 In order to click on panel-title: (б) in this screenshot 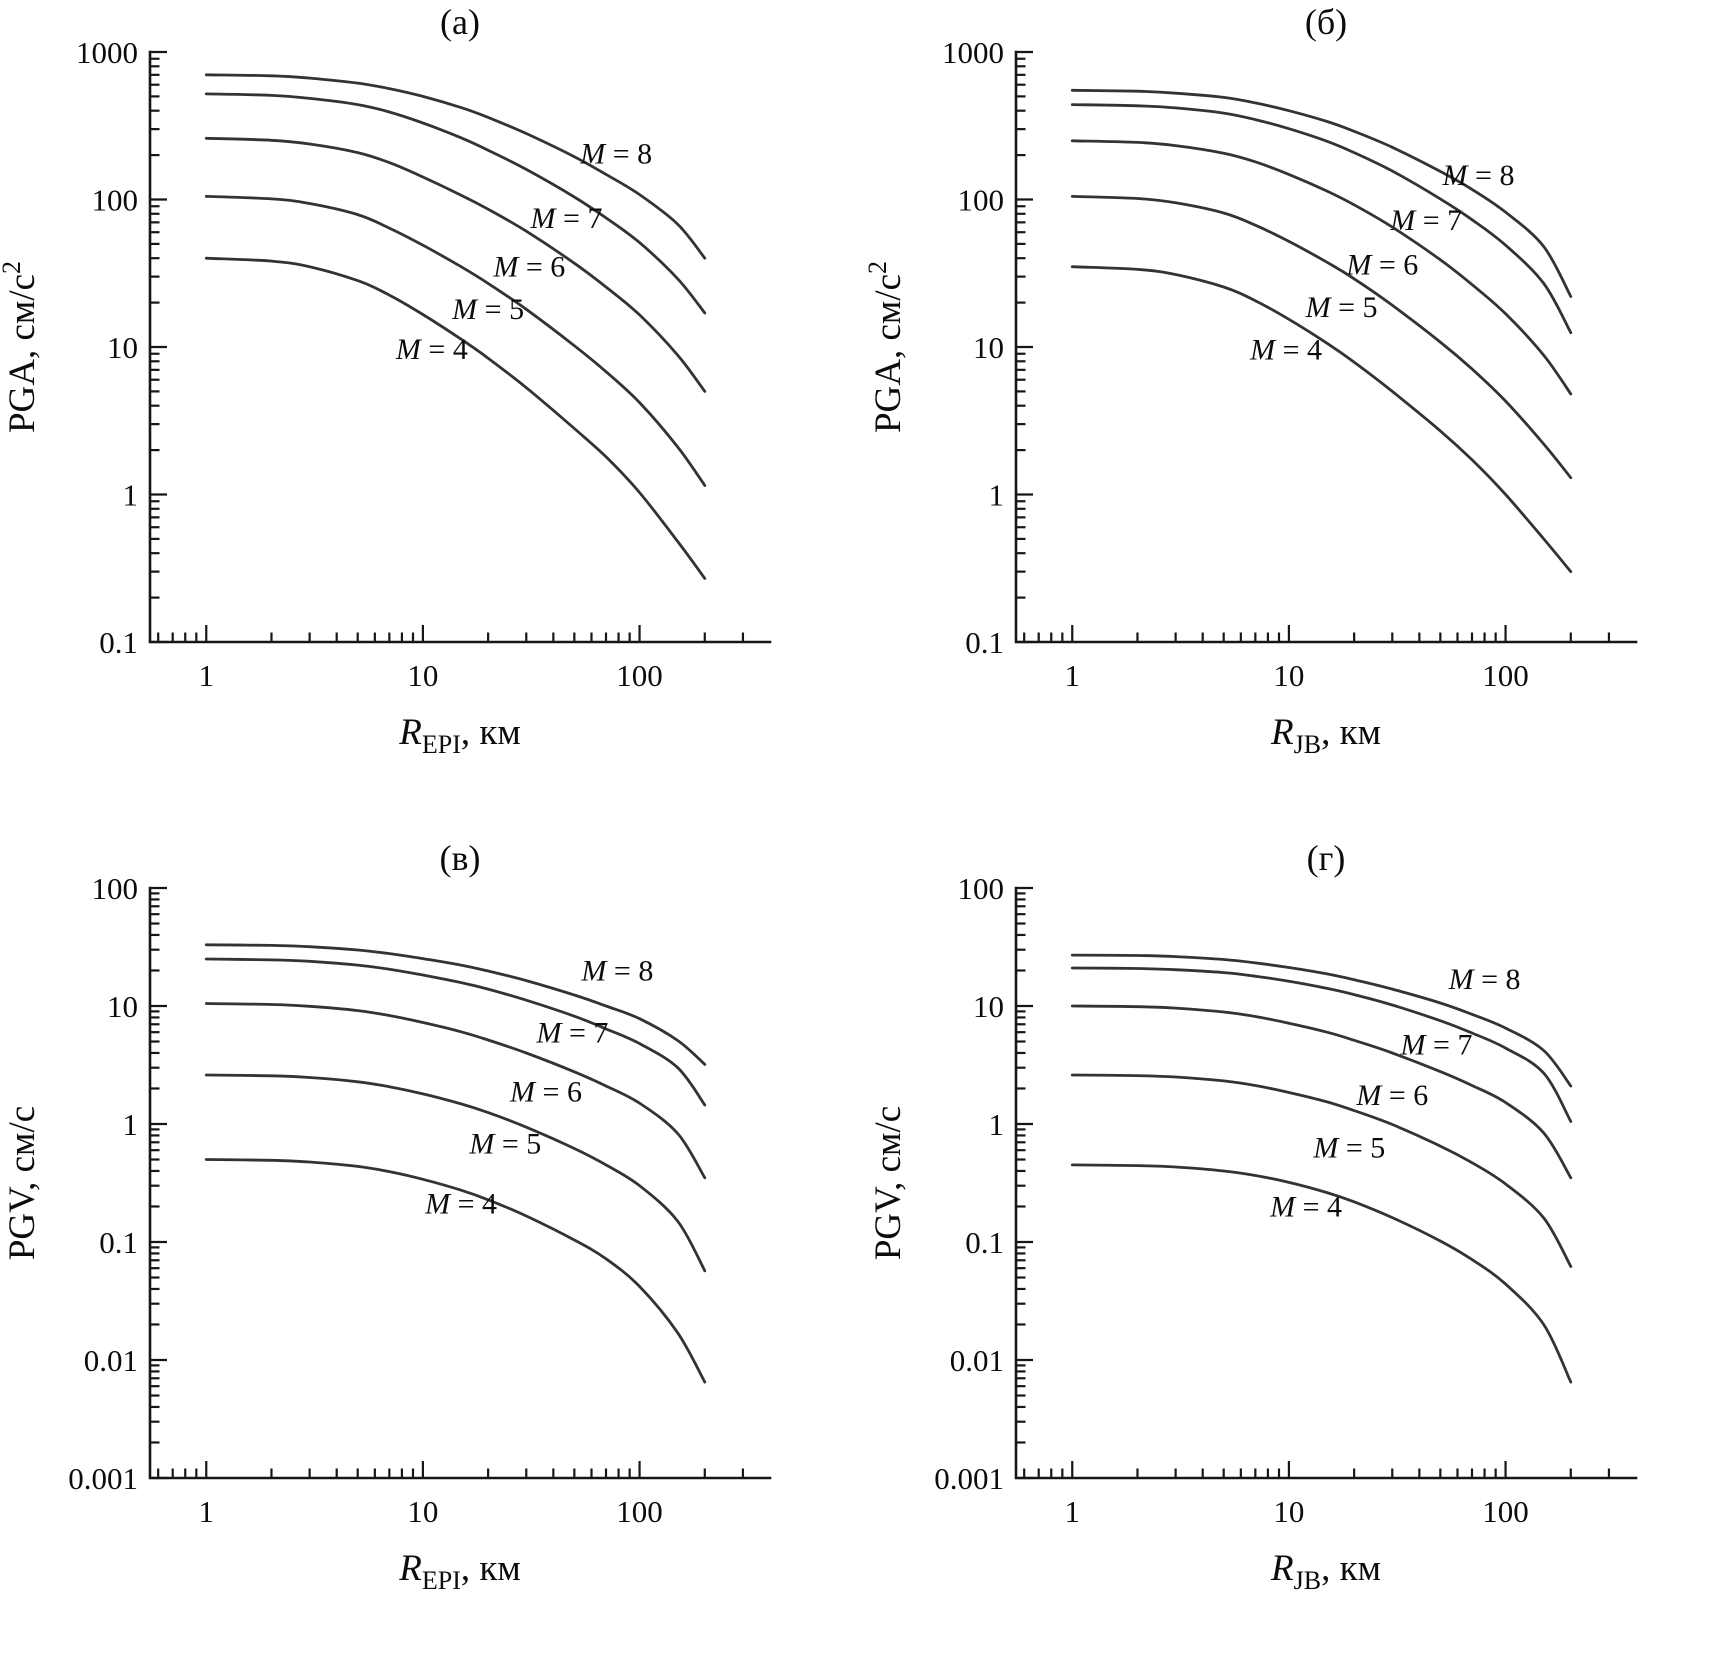, I will do `click(1325, 22)`.